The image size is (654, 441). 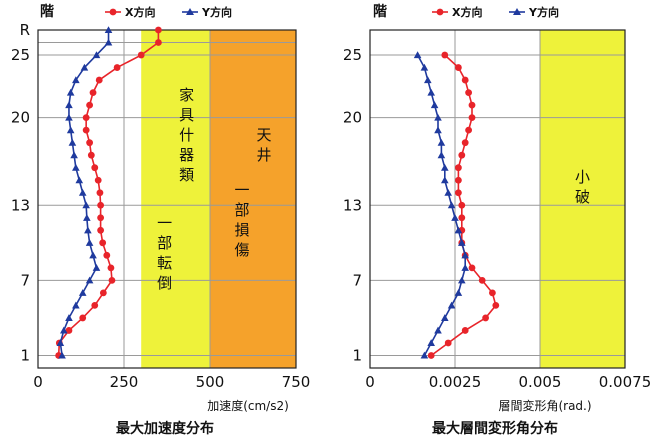 What do you see at coordinates (582, 177) in the screenshot?
I see `zone-label-char: 小` at bounding box center [582, 177].